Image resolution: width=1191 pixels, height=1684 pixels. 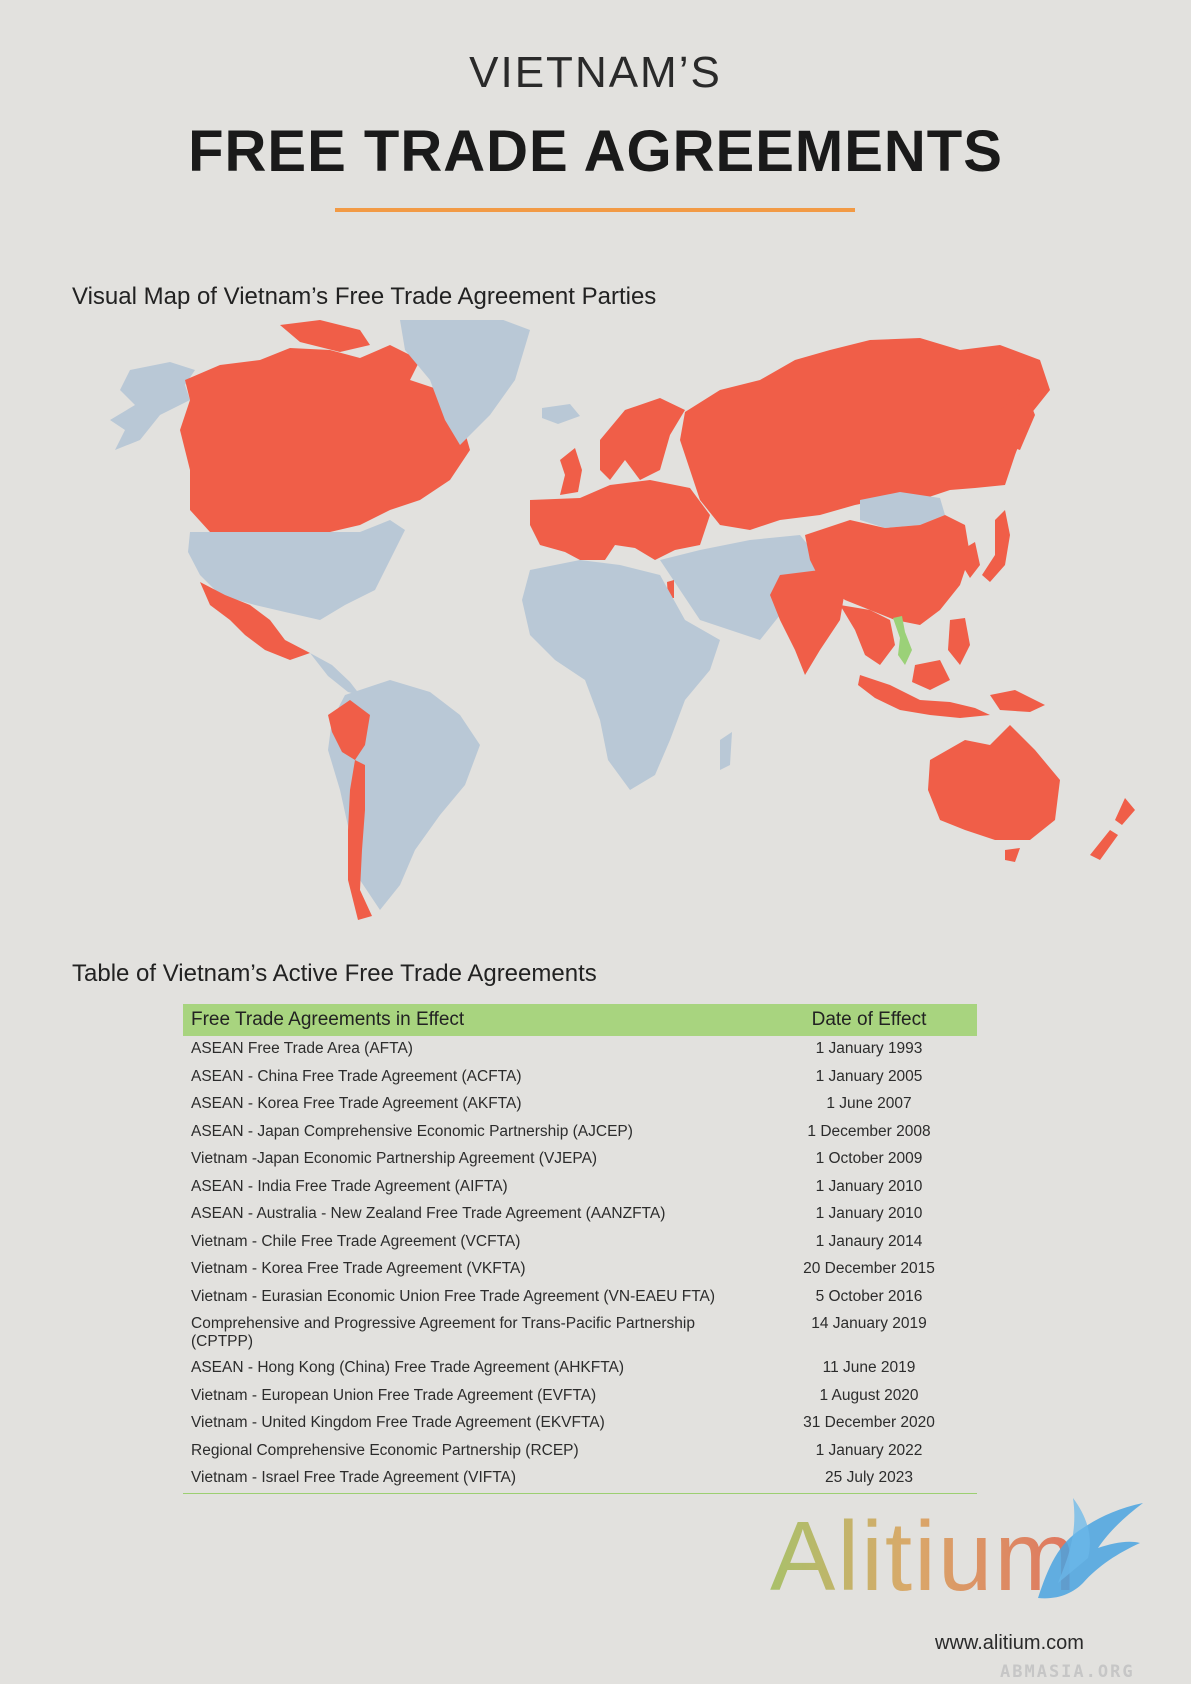 I want to click on date-cell: 5 October 2016, so click(x=869, y=1296).